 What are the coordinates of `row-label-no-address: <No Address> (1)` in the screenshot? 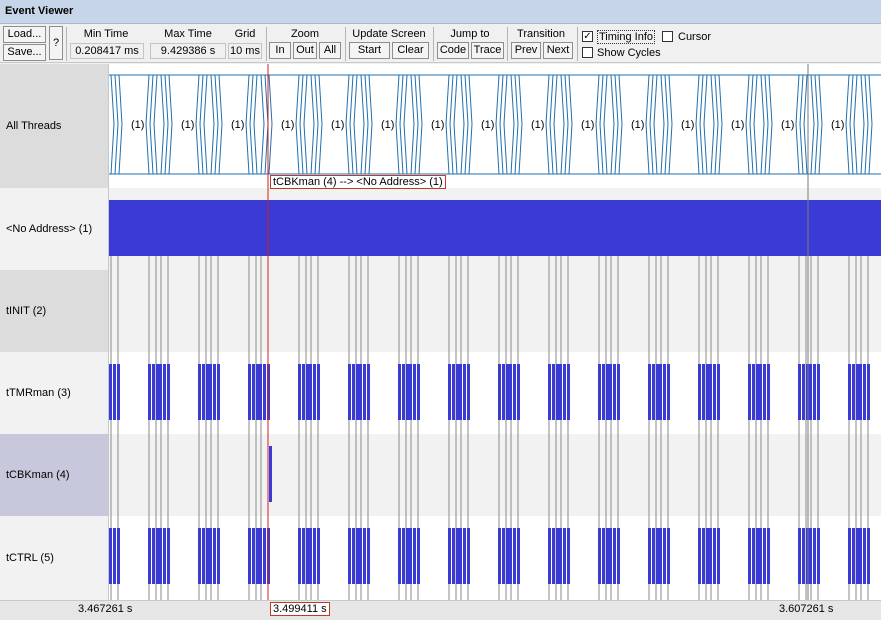 It's located at (54, 229).